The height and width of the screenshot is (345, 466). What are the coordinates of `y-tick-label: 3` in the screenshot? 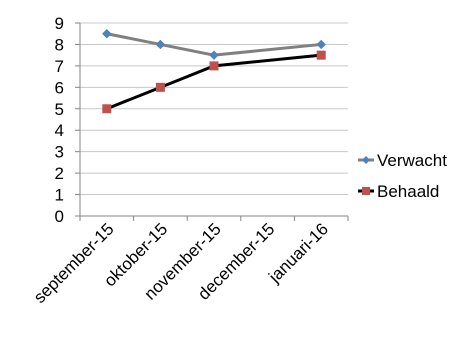 It's located at (59, 152).